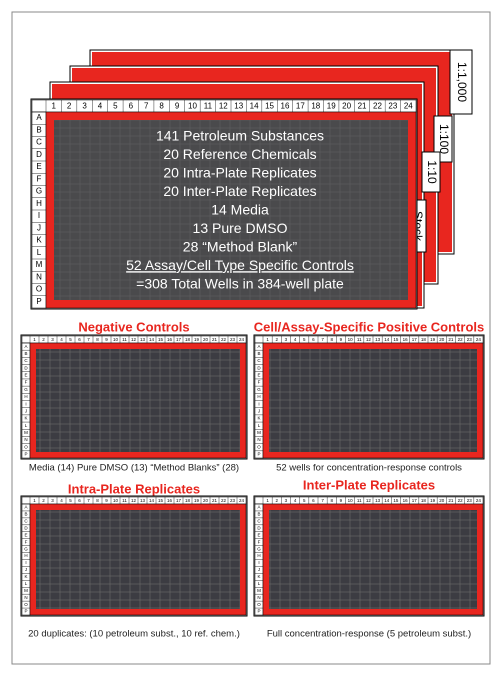  I want to click on col-label: 10, so click(351, 339).